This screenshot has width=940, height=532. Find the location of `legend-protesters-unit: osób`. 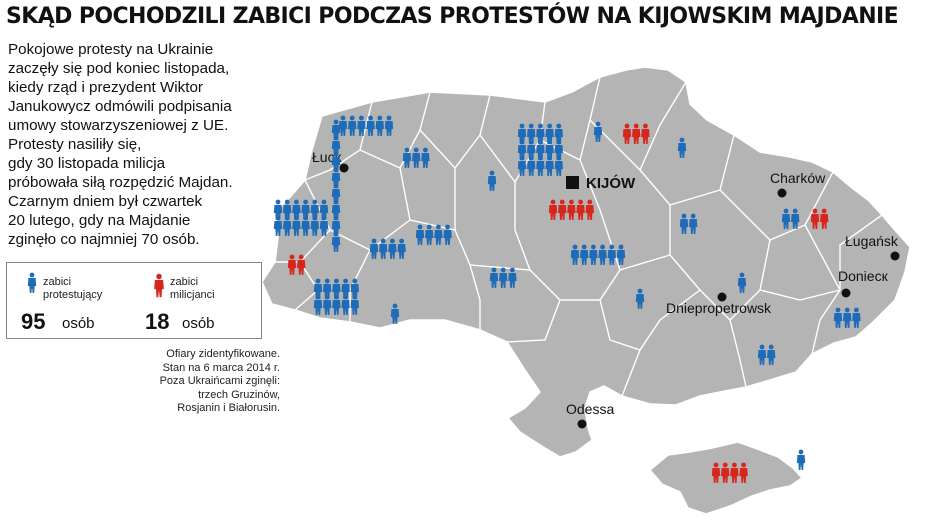

legend-protesters-unit: osób is located at coordinates (78, 323).